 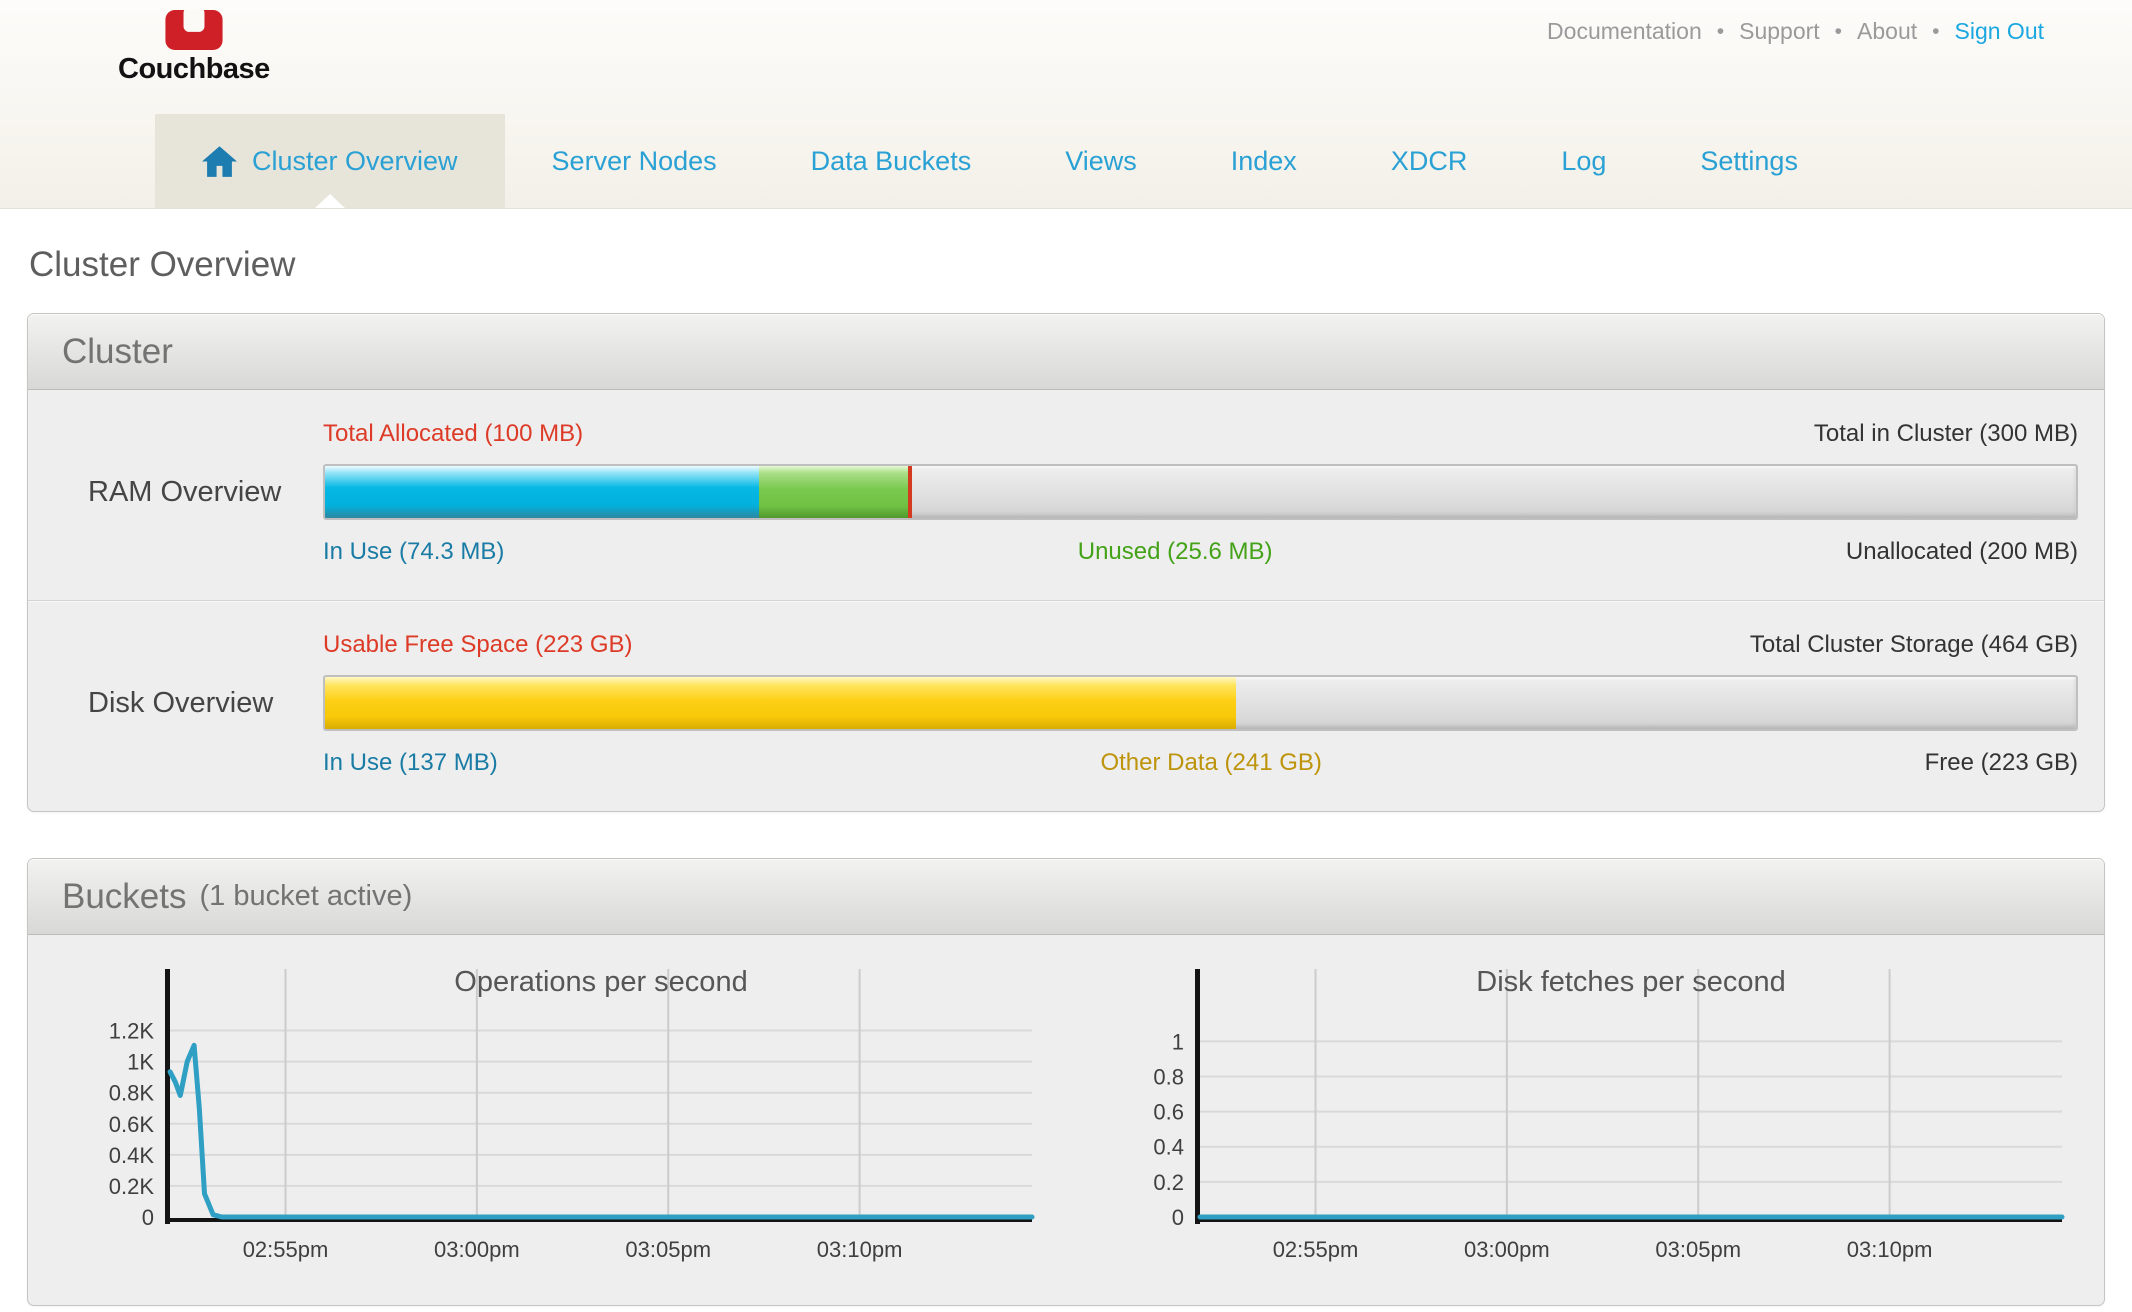 I want to click on nav-tab-views: Views, so click(x=1101, y=161).